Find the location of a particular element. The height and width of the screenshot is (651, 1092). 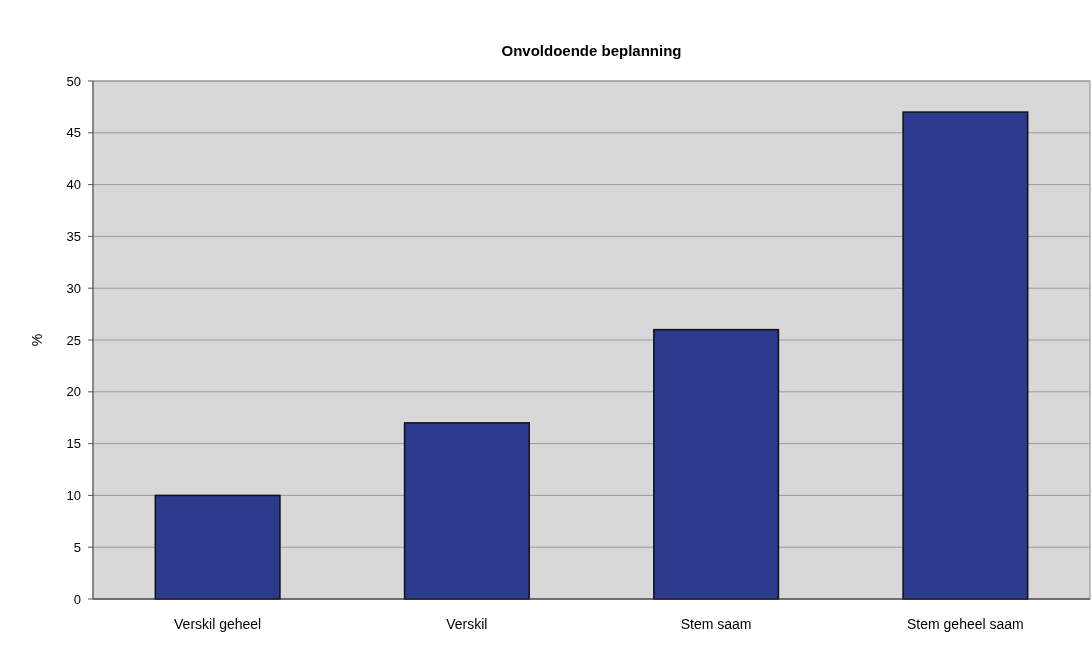

y-tick-label: 0 is located at coordinates (77, 599).